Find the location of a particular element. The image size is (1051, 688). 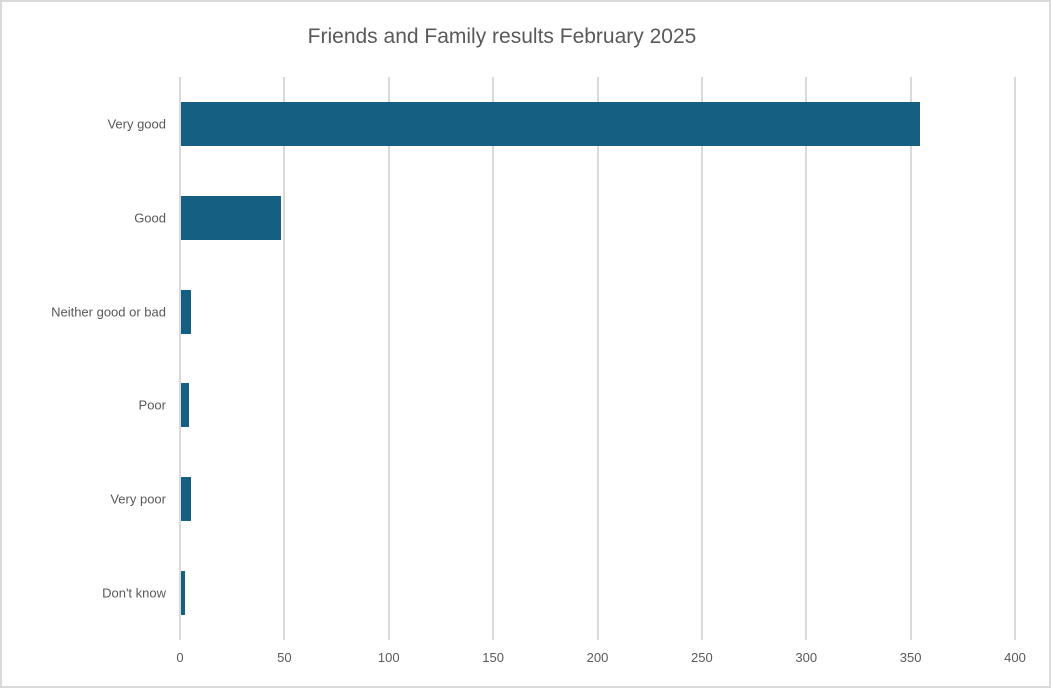

x-tick-label: 200 is located at coordinates (597, 657).